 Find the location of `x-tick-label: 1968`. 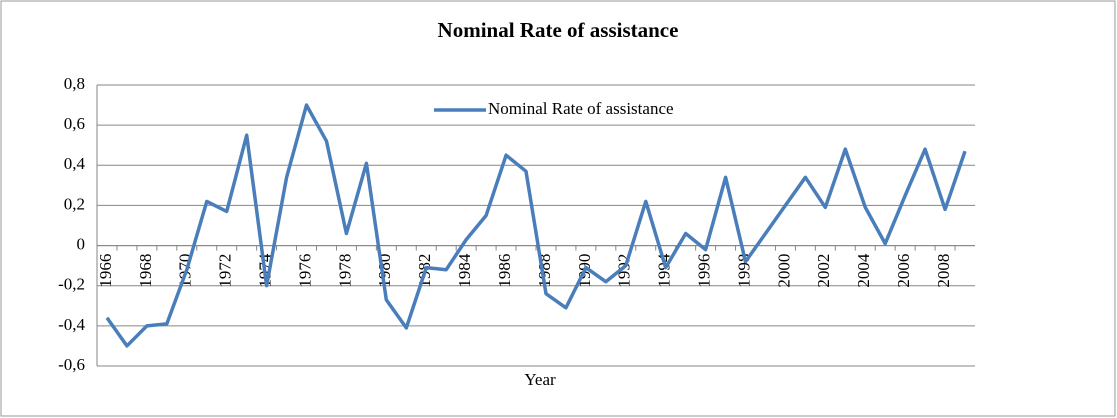

x-tick-label: 1968 is located at coordinates (145, 271).